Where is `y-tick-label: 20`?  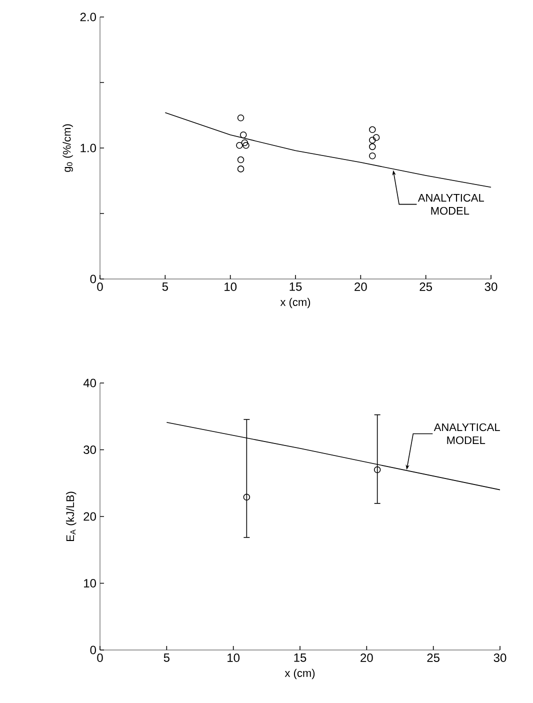 y-tick-label: 20 is located at coordinates (90, 516).